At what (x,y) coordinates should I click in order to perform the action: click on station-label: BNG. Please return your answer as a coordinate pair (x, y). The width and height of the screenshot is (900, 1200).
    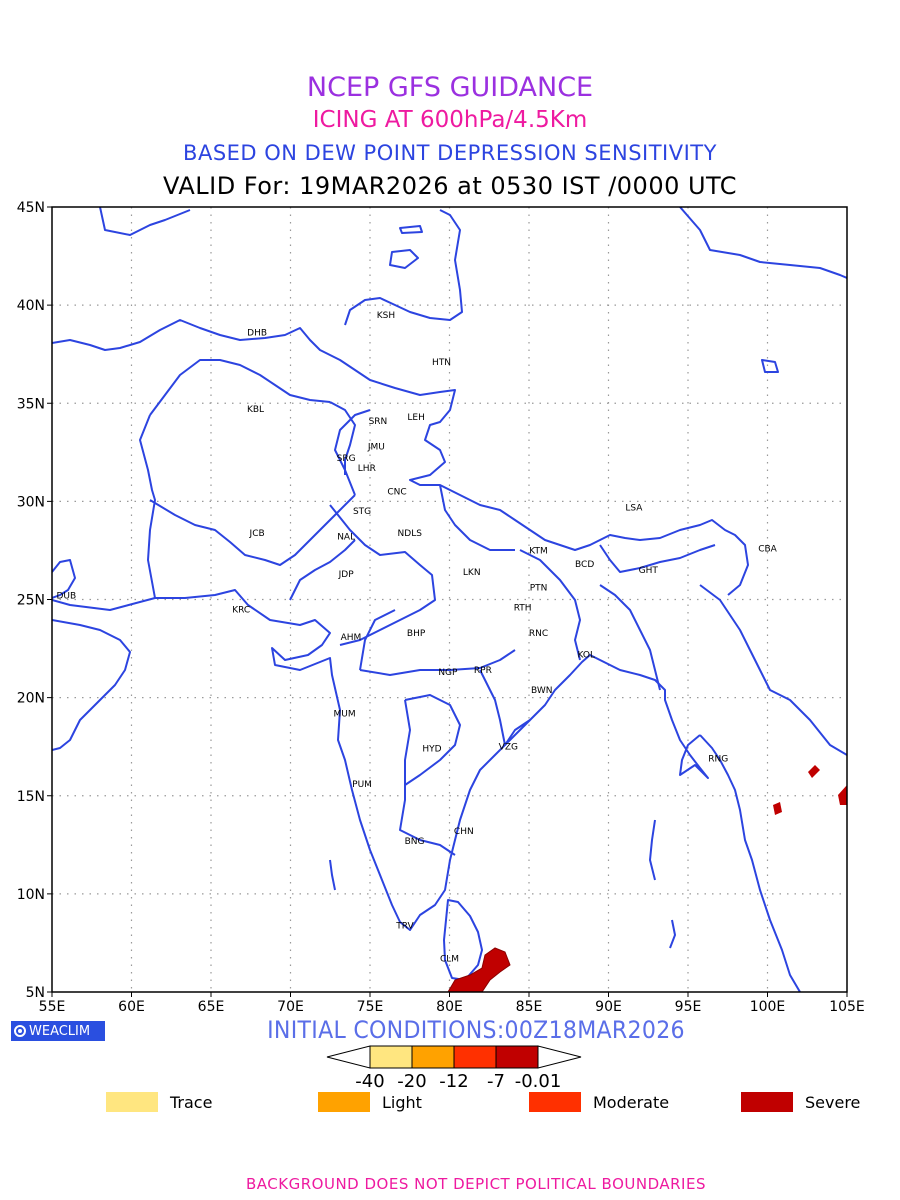
    Looking at the image, I should click on (415, 842).